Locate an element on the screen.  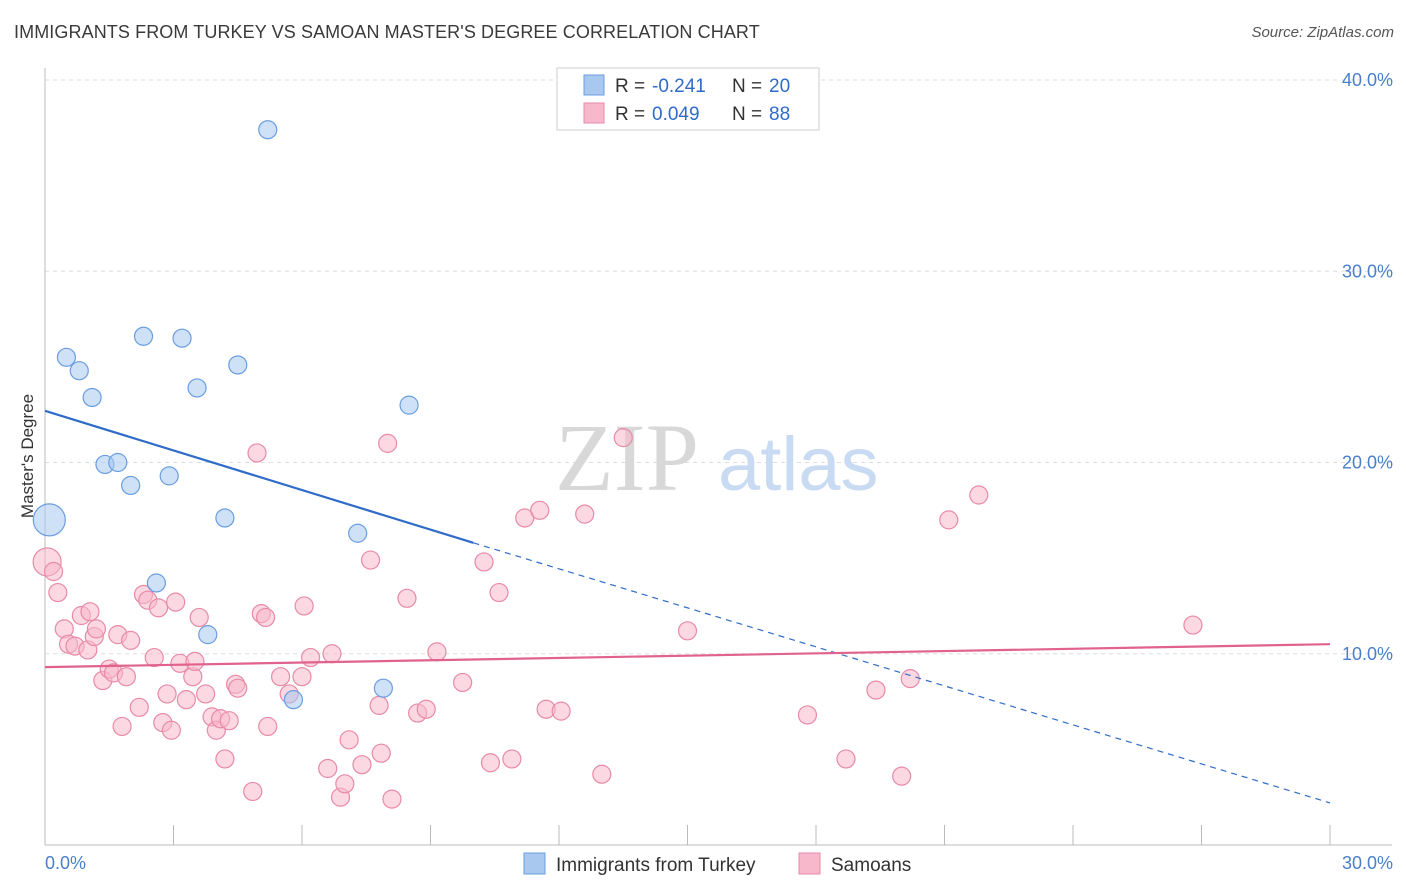
legend-n-value: 88 is located at coordinates (779, 114).